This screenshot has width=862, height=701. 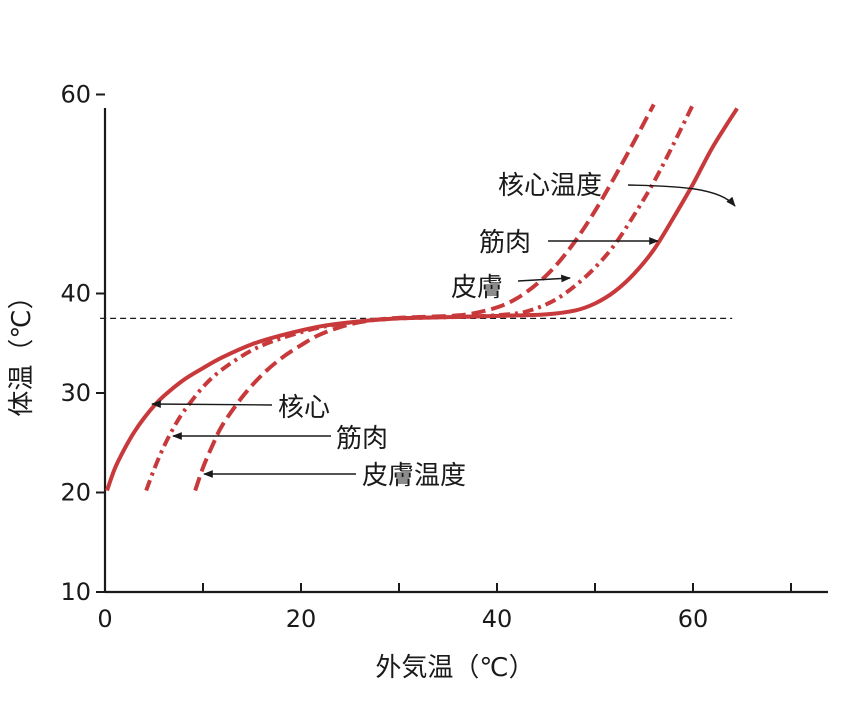 What do you see at coordinates (497, 619) in the screenshot?
I see `x-tick-label-40: 40` at bounding box center [497, 619].